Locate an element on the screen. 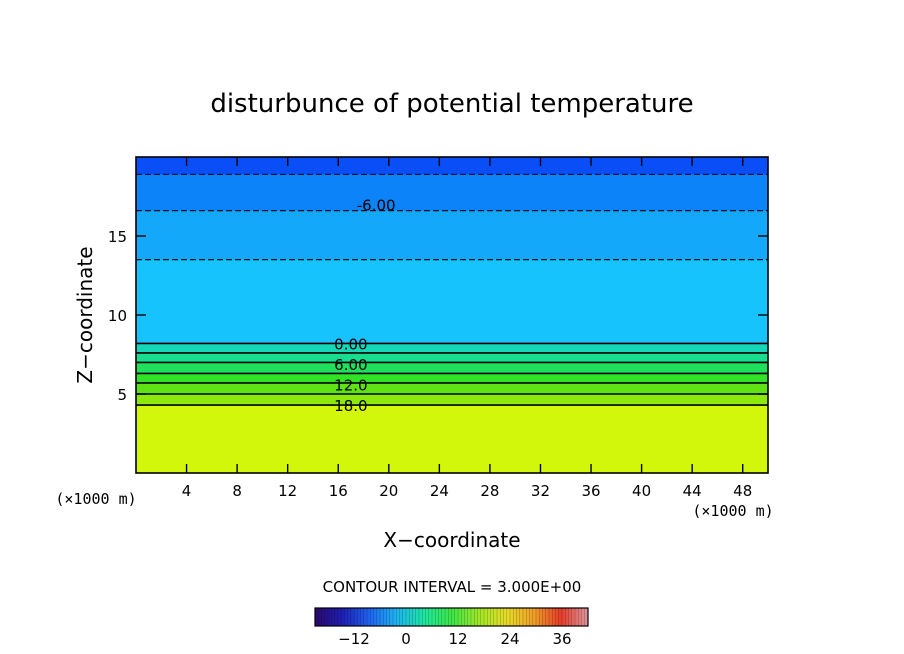  colorbar-frame is located at coordinates (451, 617).